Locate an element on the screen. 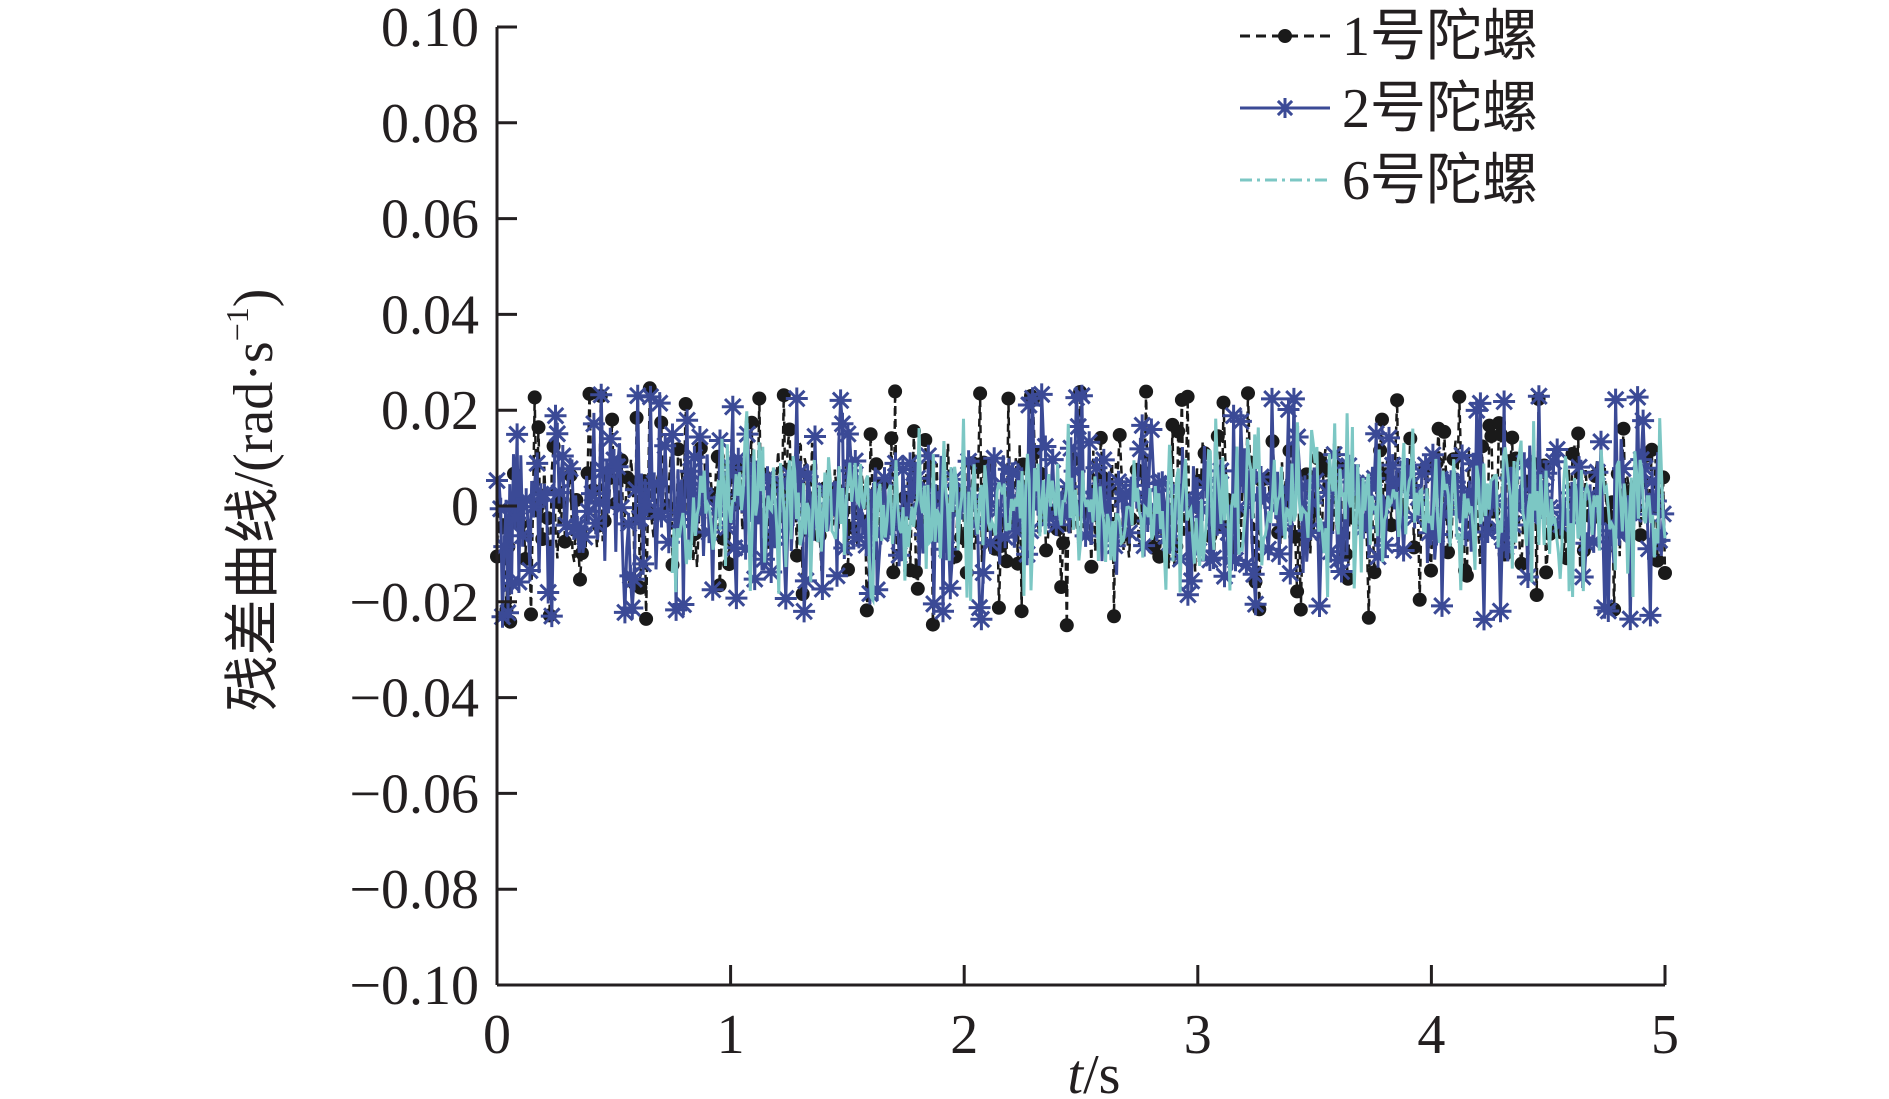  y-tick-label: 0.10 is located at coordinates (430, 29).